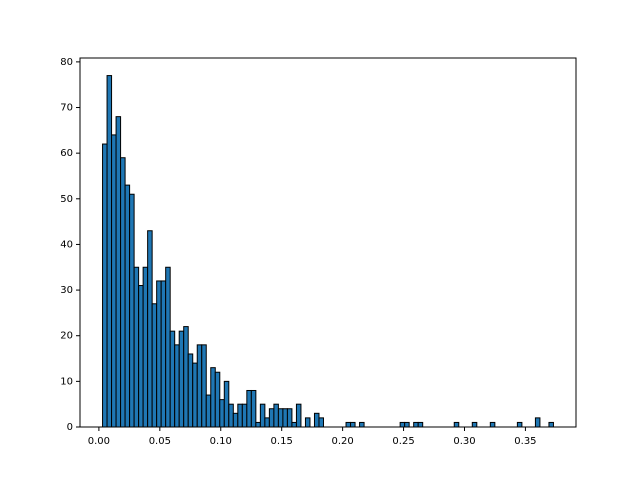  What do you see at coordinates (66, 381) in the screenshot?
I see `y-tick-label: 10` at bounding box center [66, 381].